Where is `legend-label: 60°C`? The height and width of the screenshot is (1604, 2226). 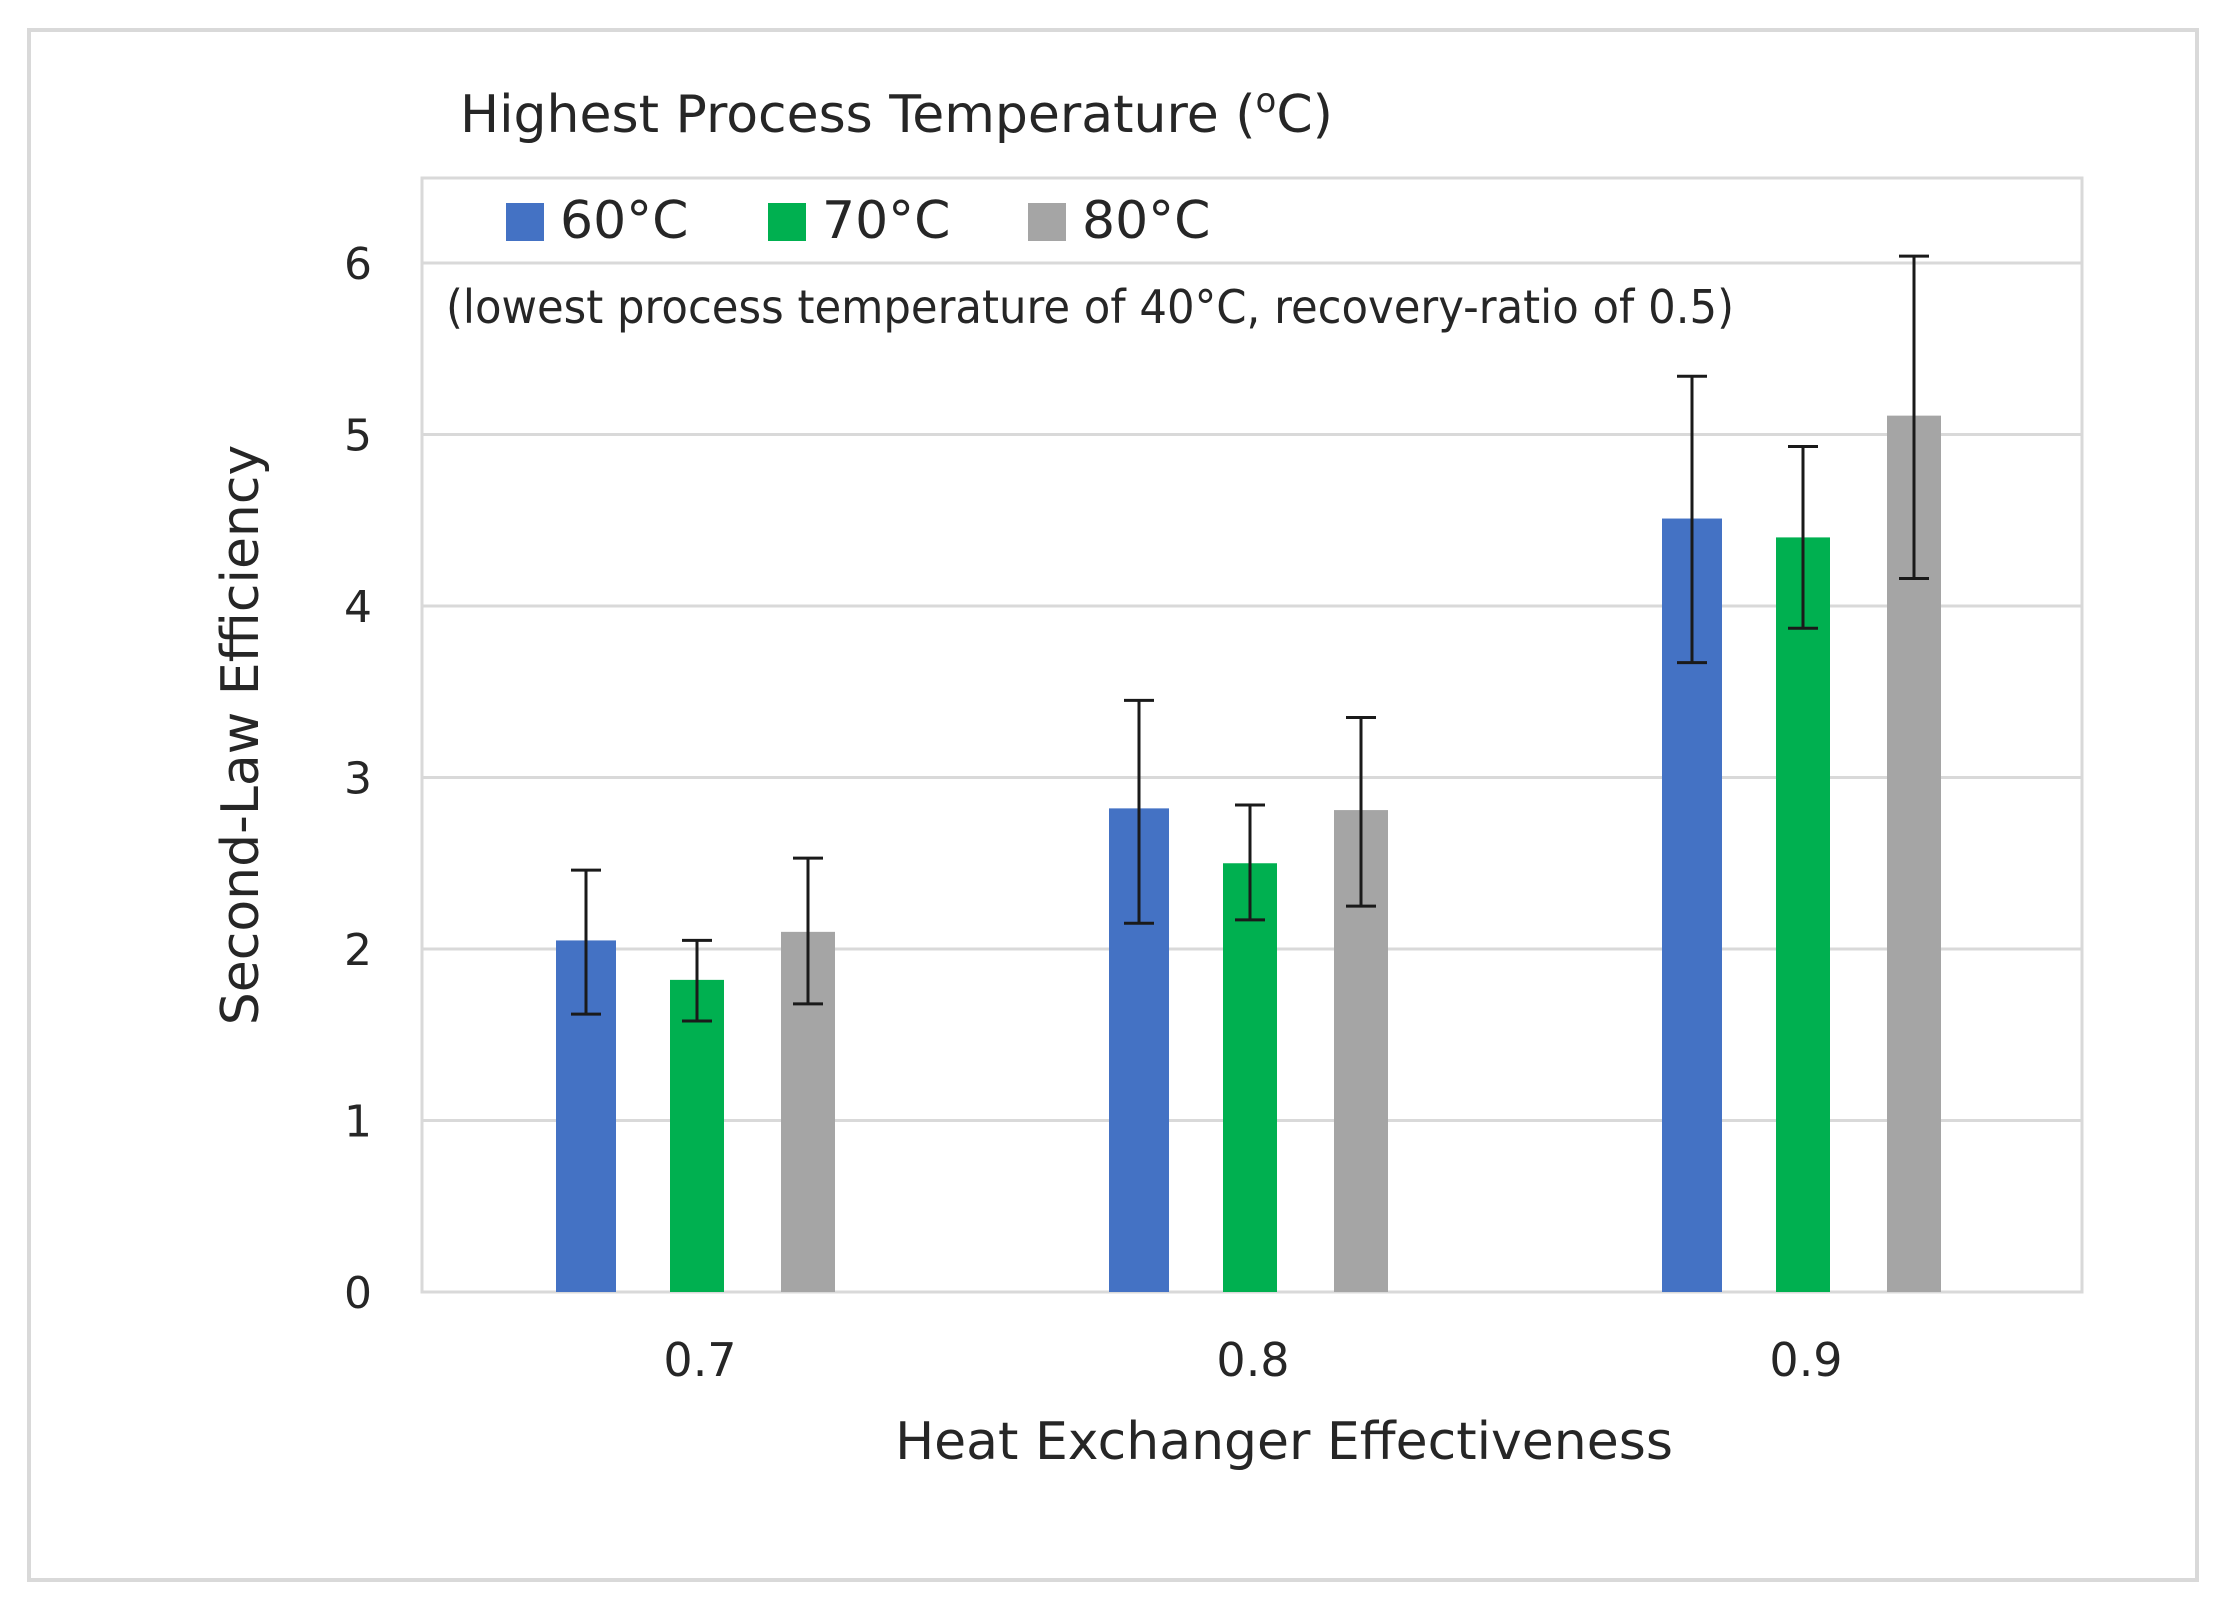
legend-label: 60°C is located at coordinates (624, 221).